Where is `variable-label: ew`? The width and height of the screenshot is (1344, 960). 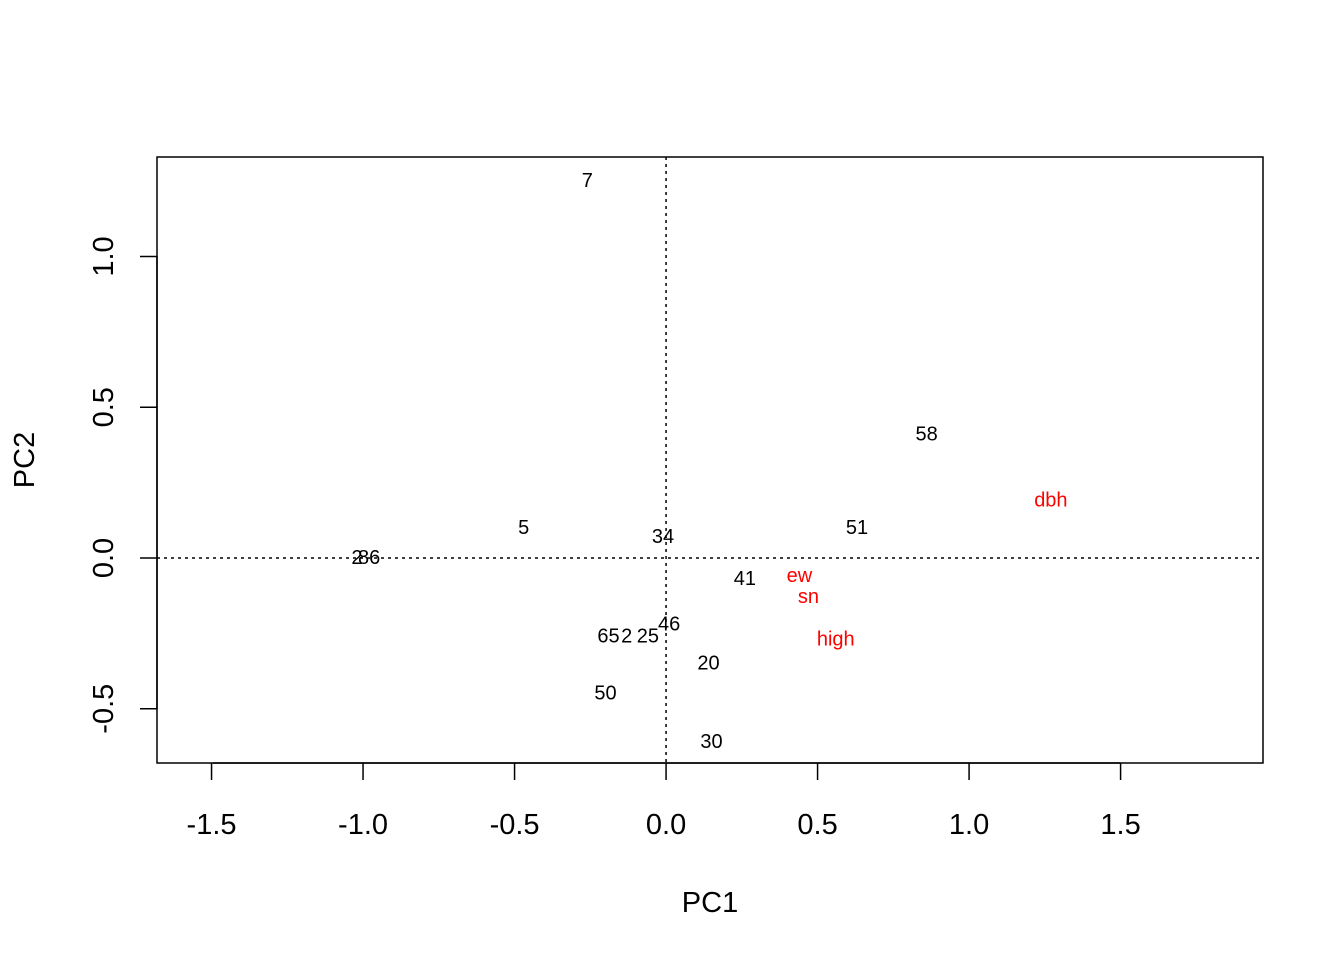 variable-label: ew is located at coordinates (800, 576).